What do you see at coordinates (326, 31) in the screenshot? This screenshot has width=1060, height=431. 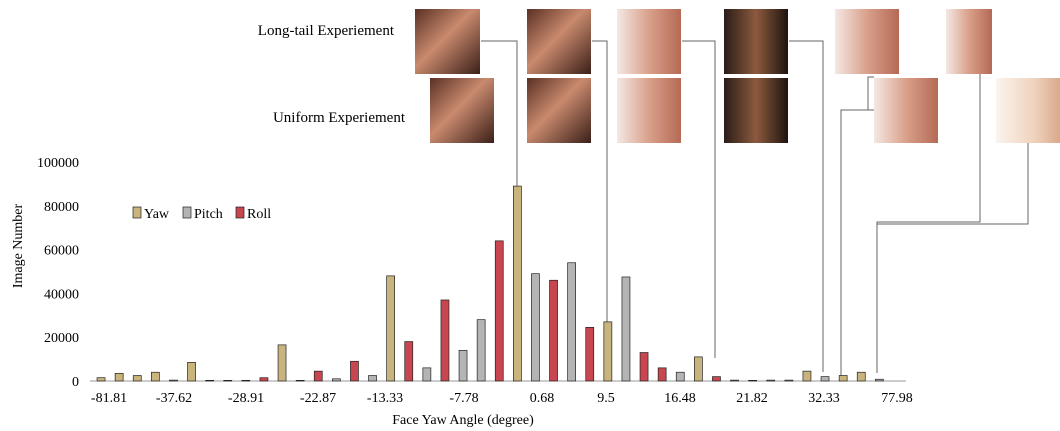 I see `long-tail-experiment-label: Long-tail Experiement` at bounding box center [326, 31].